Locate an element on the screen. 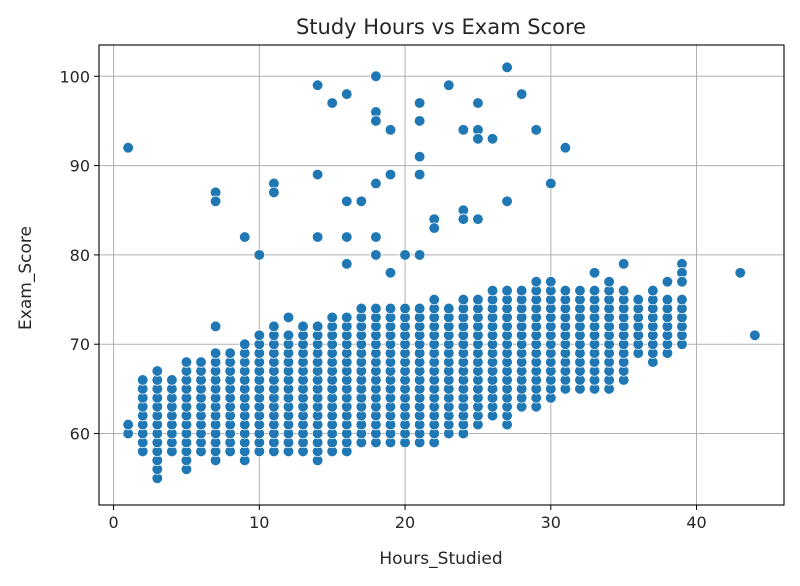 The image size is (800, 586). y-tick-label: 70 is located at coordinates (80, 344).